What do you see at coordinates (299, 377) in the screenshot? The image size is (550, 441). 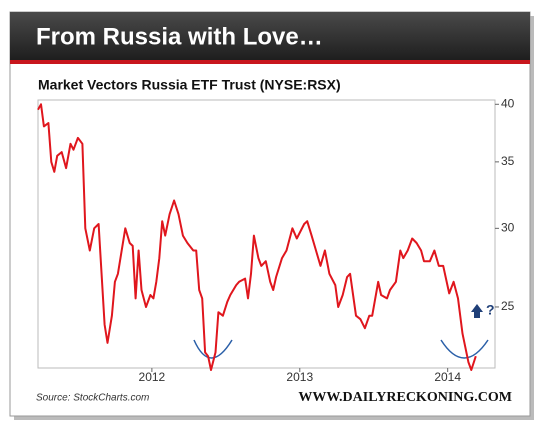 I see `x-tick-label: 2013` at bounding box center [299, 377].